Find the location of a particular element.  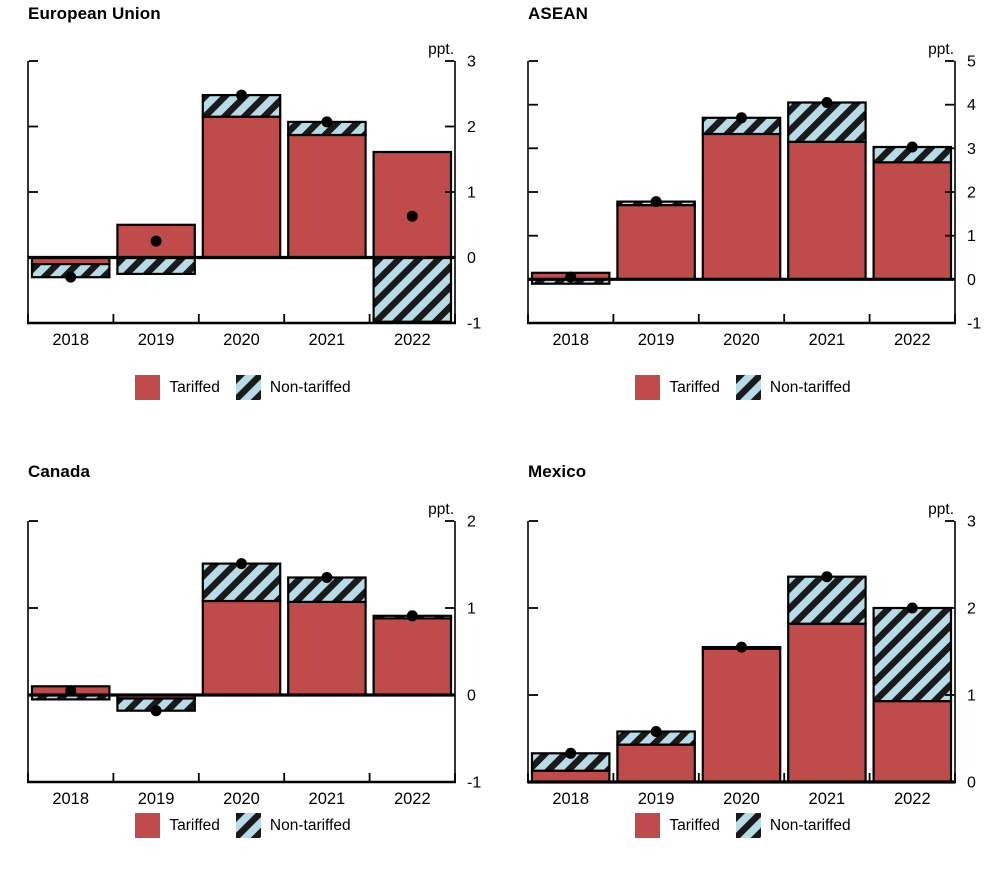

panel-title: European Union is located at coordinates (94, 13).